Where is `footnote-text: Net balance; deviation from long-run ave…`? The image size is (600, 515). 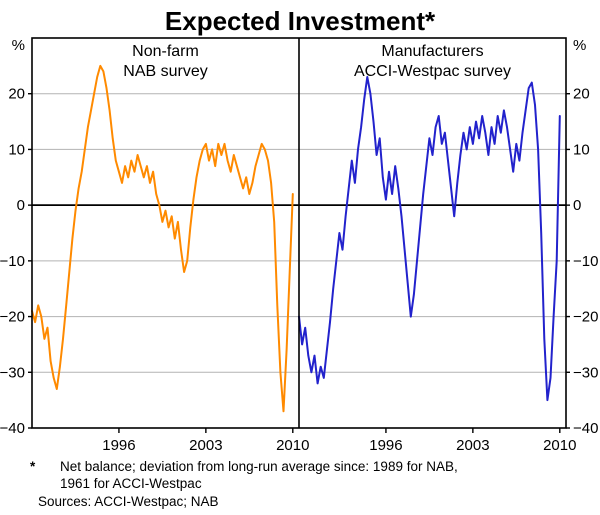 footnote-text: Net balance; deviation from long-run ave… is located at coordinates (259, 475).